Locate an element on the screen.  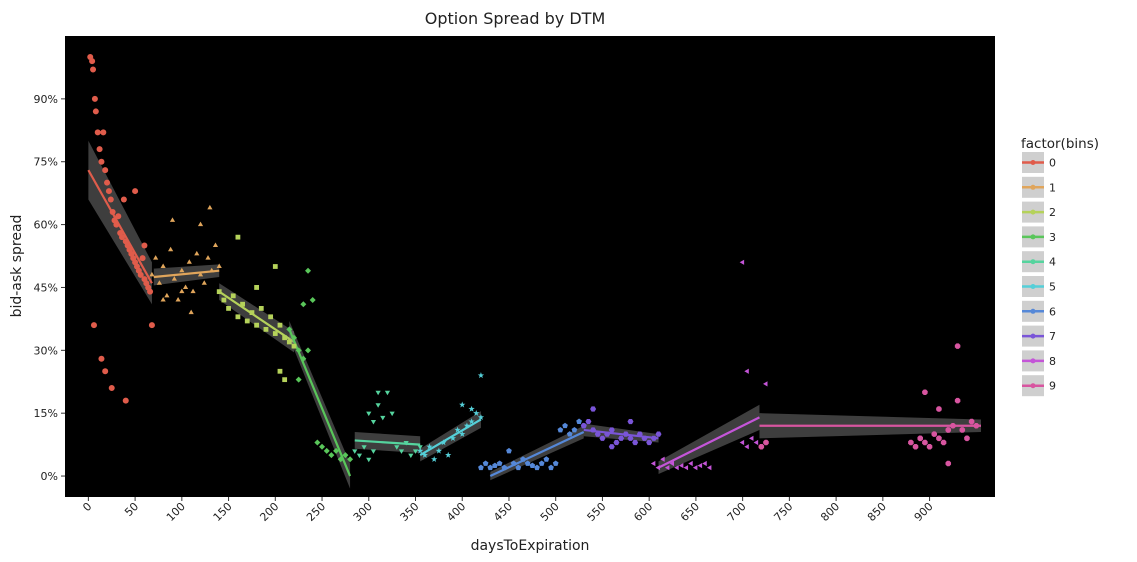
x-tick-label: 150 is located at coordinates (223, 512).